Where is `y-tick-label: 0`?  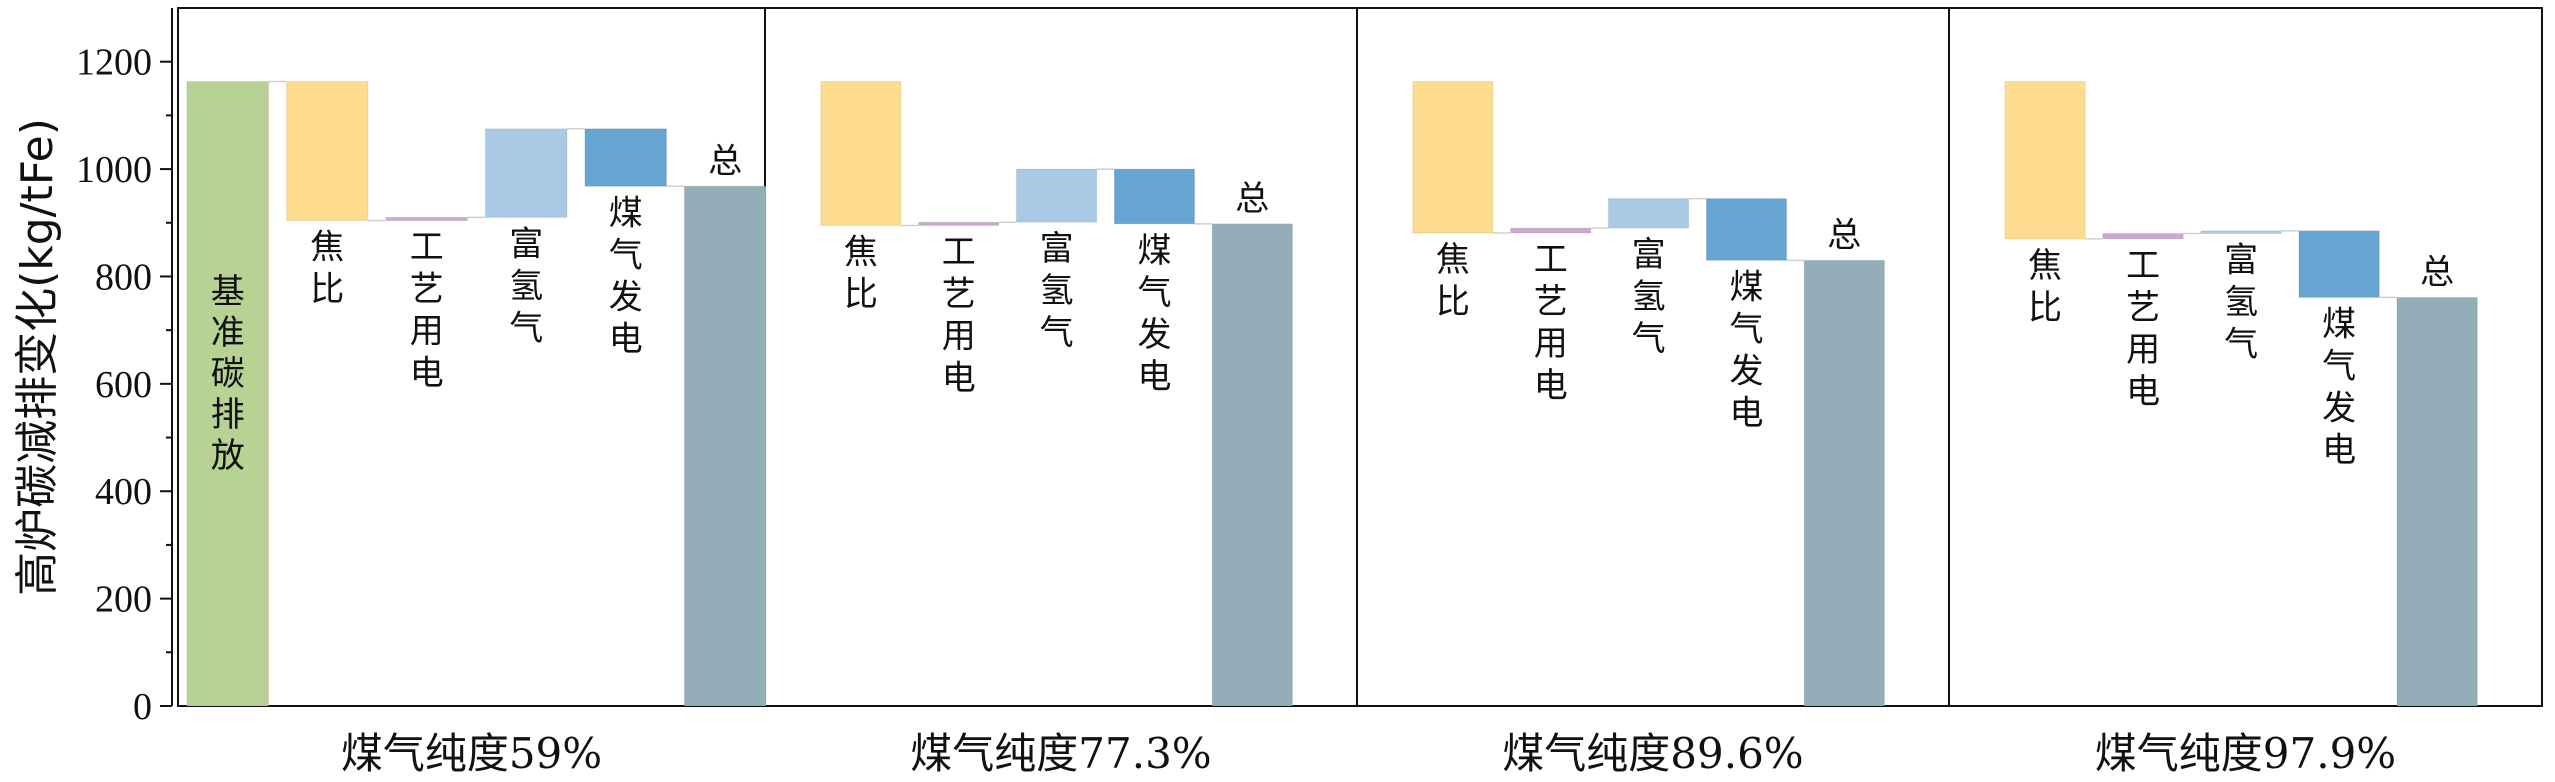
y-tick-label: 0 is located at coordinates (142, 707).